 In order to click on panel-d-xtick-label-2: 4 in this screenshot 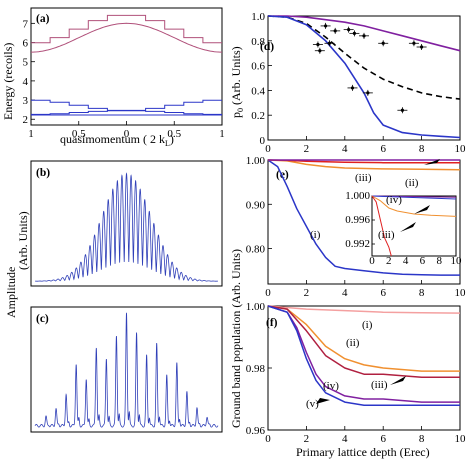, I will do `click(345, 149)`.